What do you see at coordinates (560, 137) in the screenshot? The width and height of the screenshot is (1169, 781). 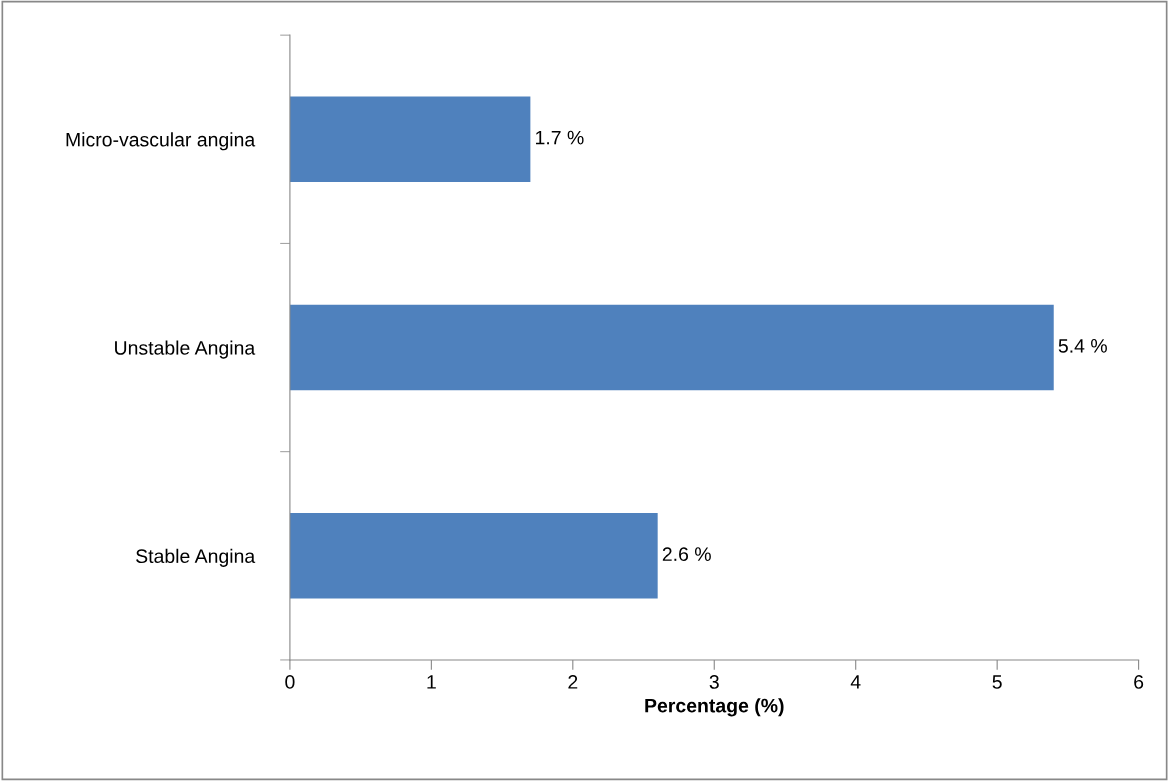 I see `data-label: 1.7 %` at bounding box center [560, 137].